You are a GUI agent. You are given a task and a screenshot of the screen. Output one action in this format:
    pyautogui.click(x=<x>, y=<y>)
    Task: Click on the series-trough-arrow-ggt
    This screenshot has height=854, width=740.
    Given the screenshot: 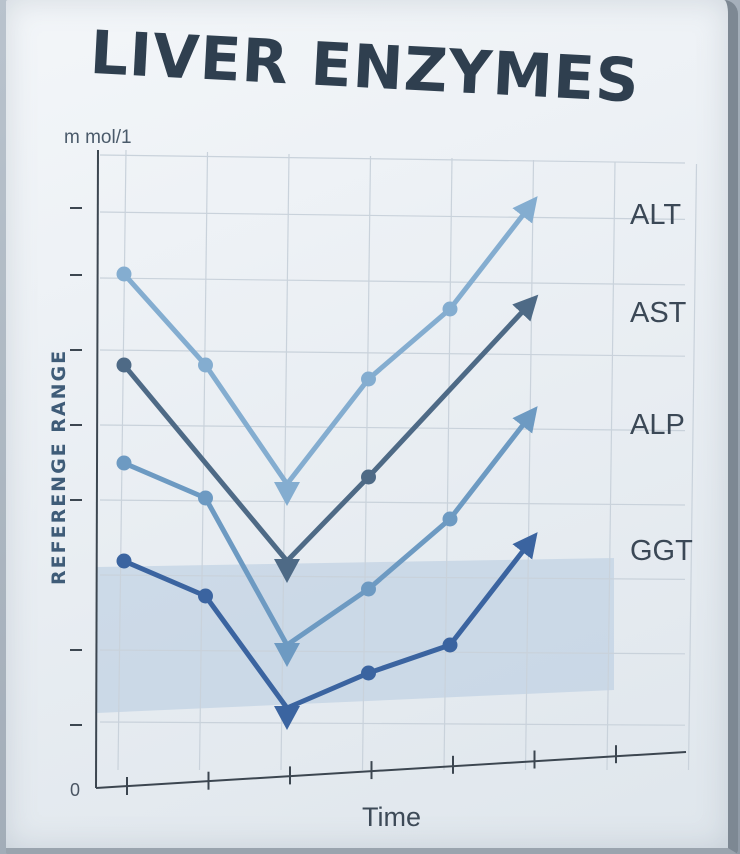 What is the action you would take?
    pyautogui.click(x=287, y=718)
    